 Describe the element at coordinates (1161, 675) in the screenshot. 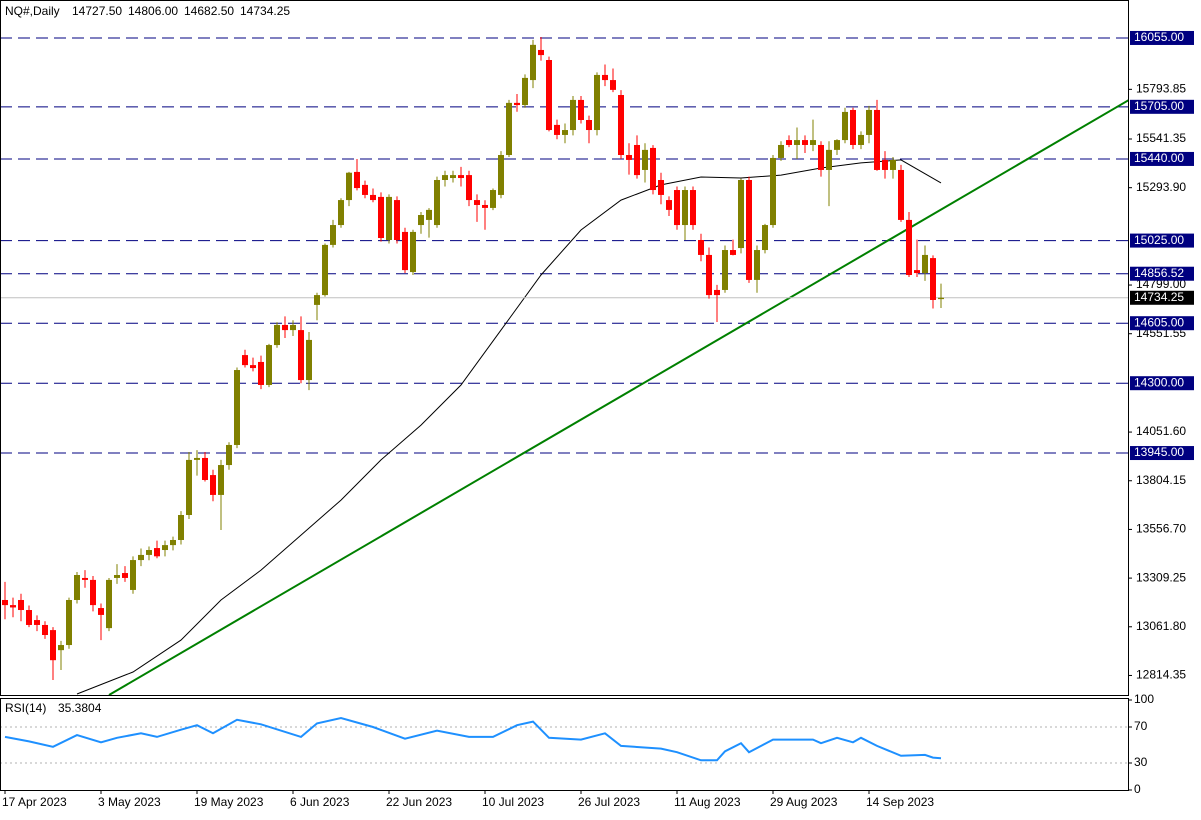

I see `y-tick-label: 12814.35` at that location.